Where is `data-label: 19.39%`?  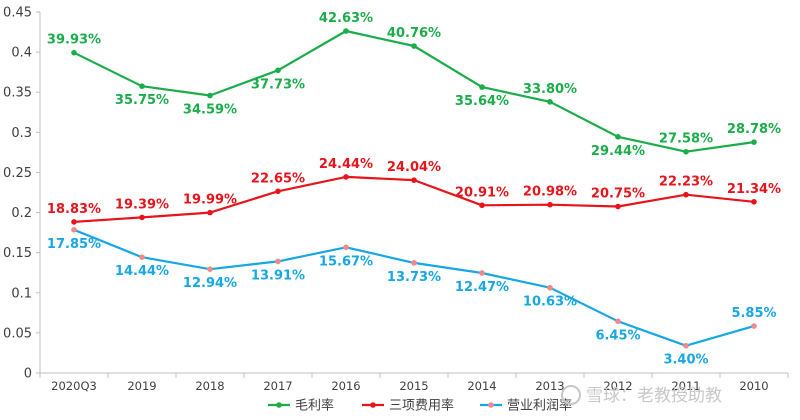 data-label: 19.39% is located at coordinates (142, 204).